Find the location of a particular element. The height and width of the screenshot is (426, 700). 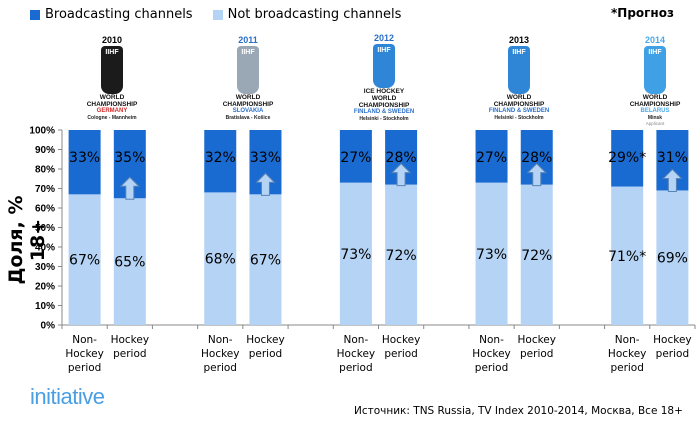

legend-swatch-not-broadcasting is located at coordinates (217, 14).